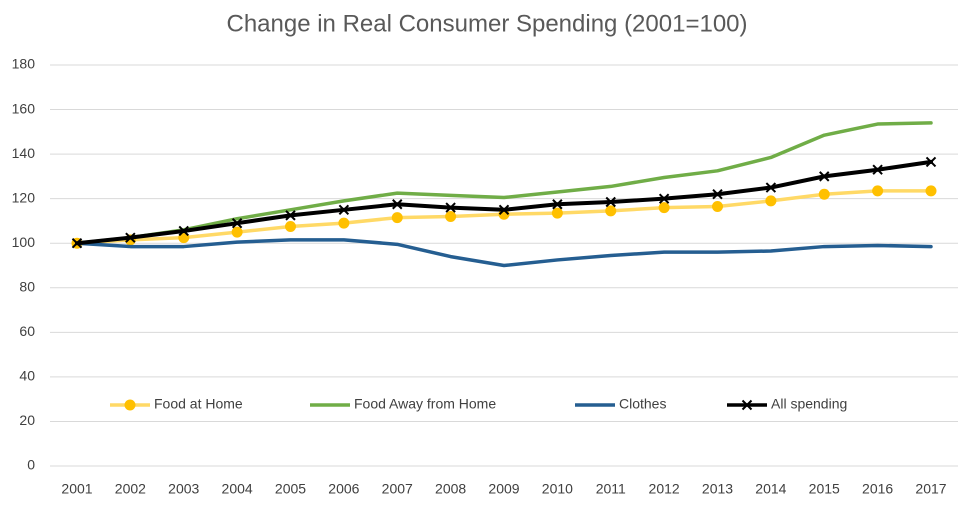  I want to click on x-tick-label: 2017, so click(930, 489).